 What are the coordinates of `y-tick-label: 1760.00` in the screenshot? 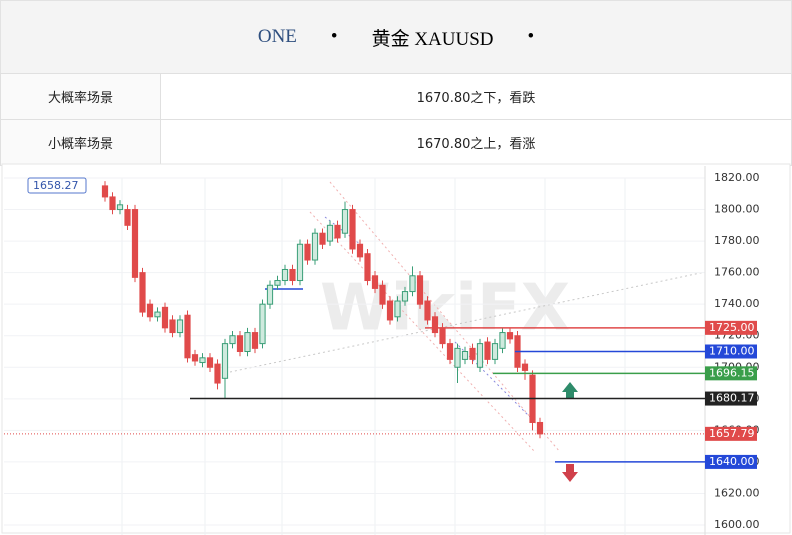 It's located at (737, 272).